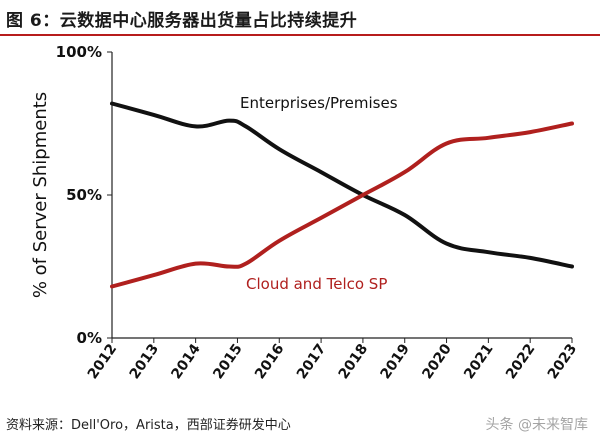  Describe the element at coordinates (227, 361) in the screenshot. I see `x-tick-label: 2015` at that location.